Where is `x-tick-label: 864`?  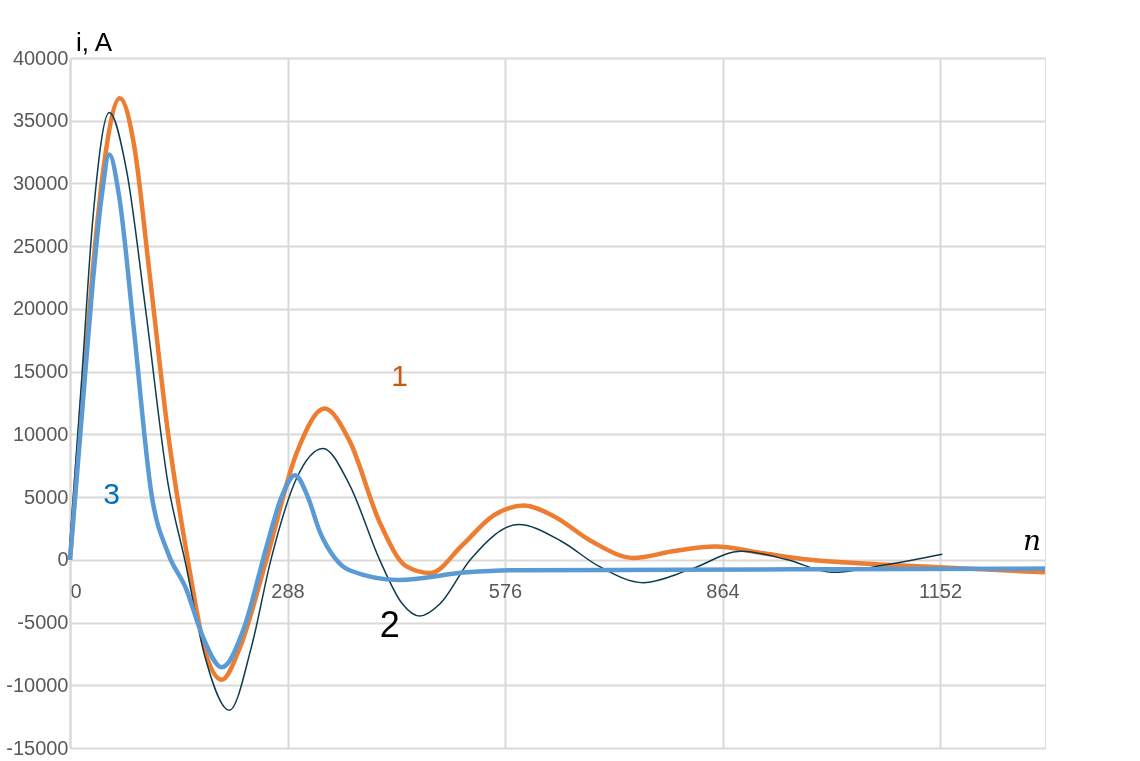 x-tick-label: 864 is located at coordinates (723, 591).